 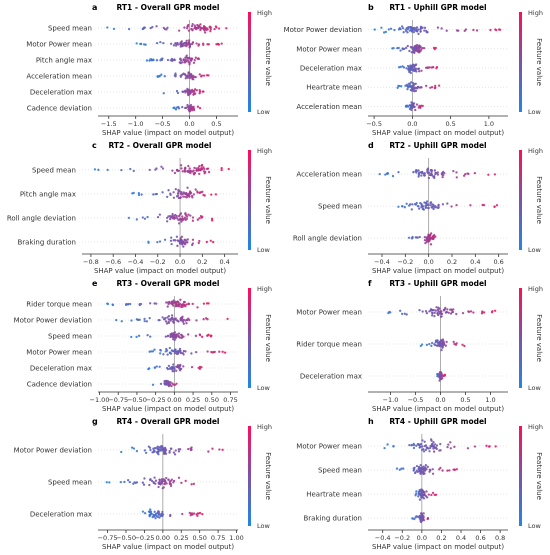 I want to click on x-tick-label: −1.00, so click(x=100, y=400).